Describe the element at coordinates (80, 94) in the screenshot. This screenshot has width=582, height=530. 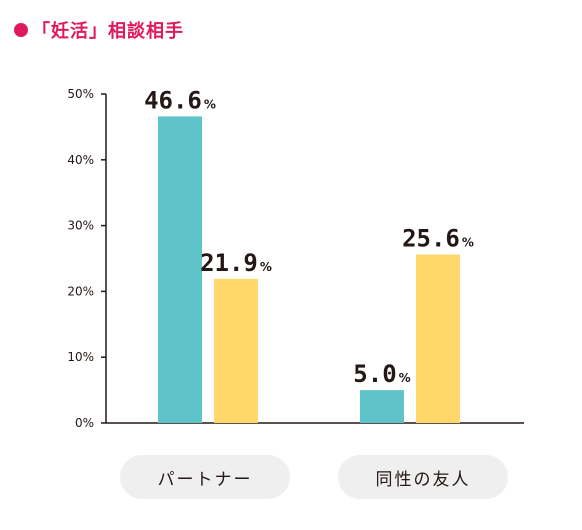
I see `y-tick-label: 50%` at that location.